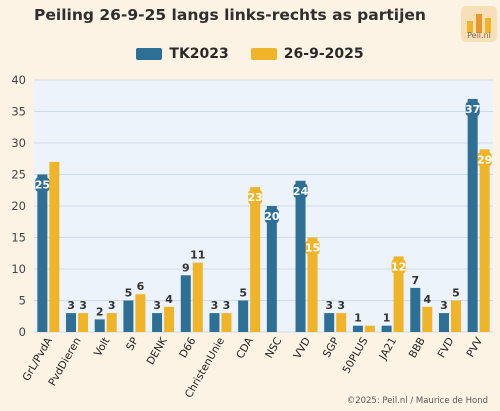  I want to click on bar-poll-ja21, so click(398, 294).